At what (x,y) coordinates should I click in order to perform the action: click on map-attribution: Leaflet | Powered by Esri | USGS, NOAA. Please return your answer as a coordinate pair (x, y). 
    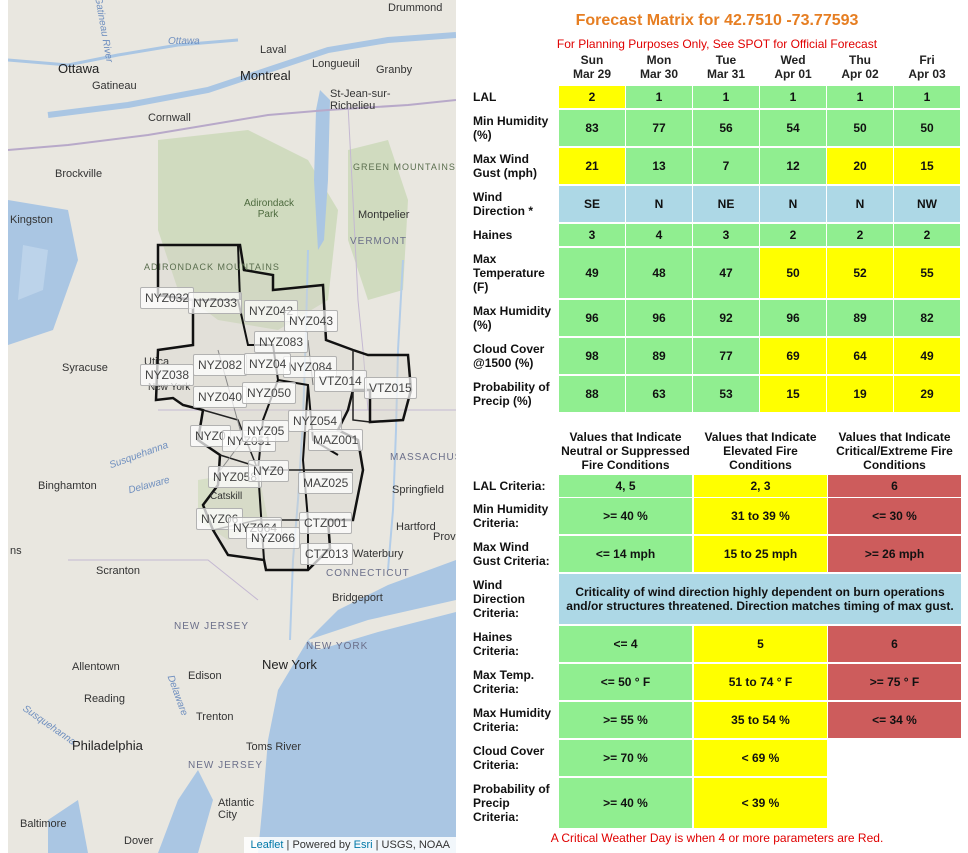
    Looking at the image, I should click on (350, 845).